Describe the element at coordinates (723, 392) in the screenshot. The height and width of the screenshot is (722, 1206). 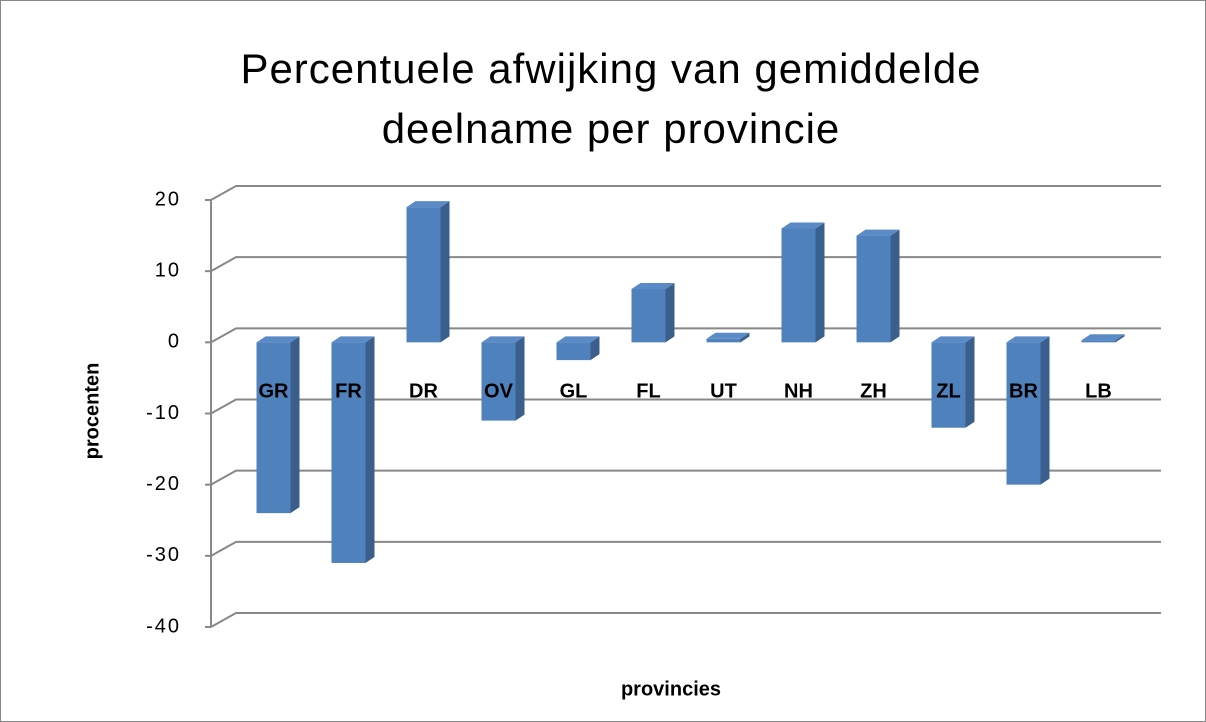
I see `x-tick-label: UT` at that location.